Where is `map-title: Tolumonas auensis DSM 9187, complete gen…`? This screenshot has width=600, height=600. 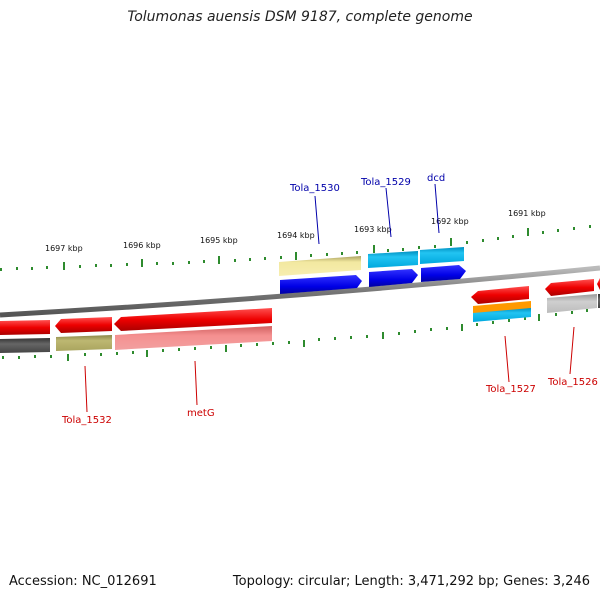
map-title: Tolumonas auensis DSM 9187, complete gen… is located at coordinates (300, 17).